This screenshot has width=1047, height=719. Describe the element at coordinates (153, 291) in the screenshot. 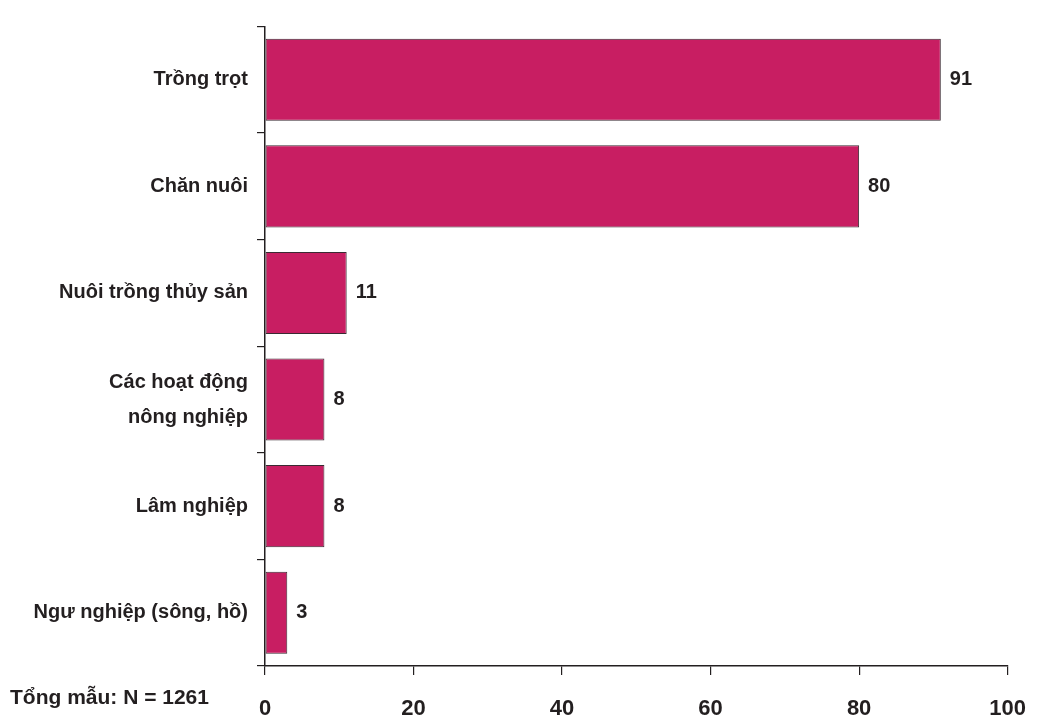

I see `y-tick-label: Nuôi trồng thủy sản` at that location.